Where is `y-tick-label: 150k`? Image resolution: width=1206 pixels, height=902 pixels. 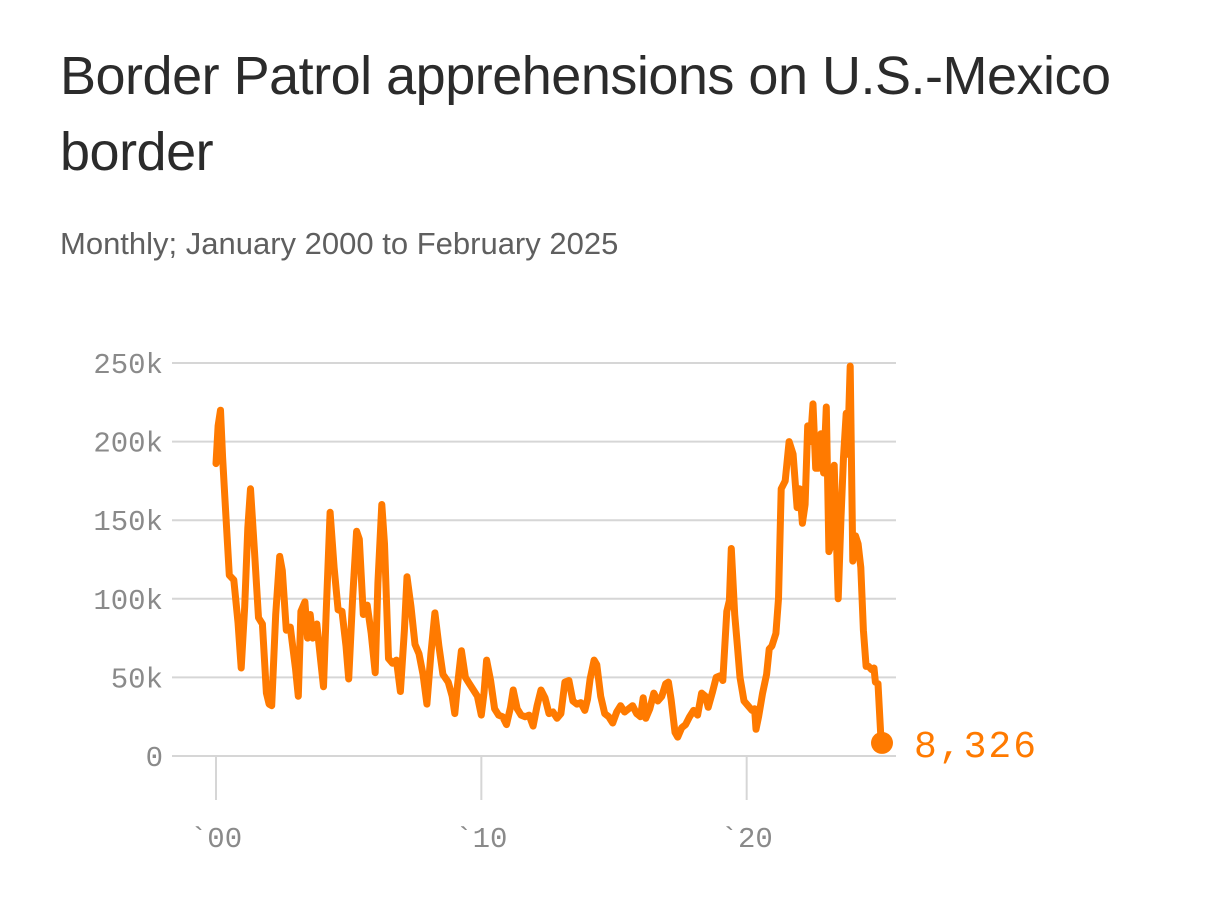 y-tick-label: 150k is located at coordinates (128, 522).